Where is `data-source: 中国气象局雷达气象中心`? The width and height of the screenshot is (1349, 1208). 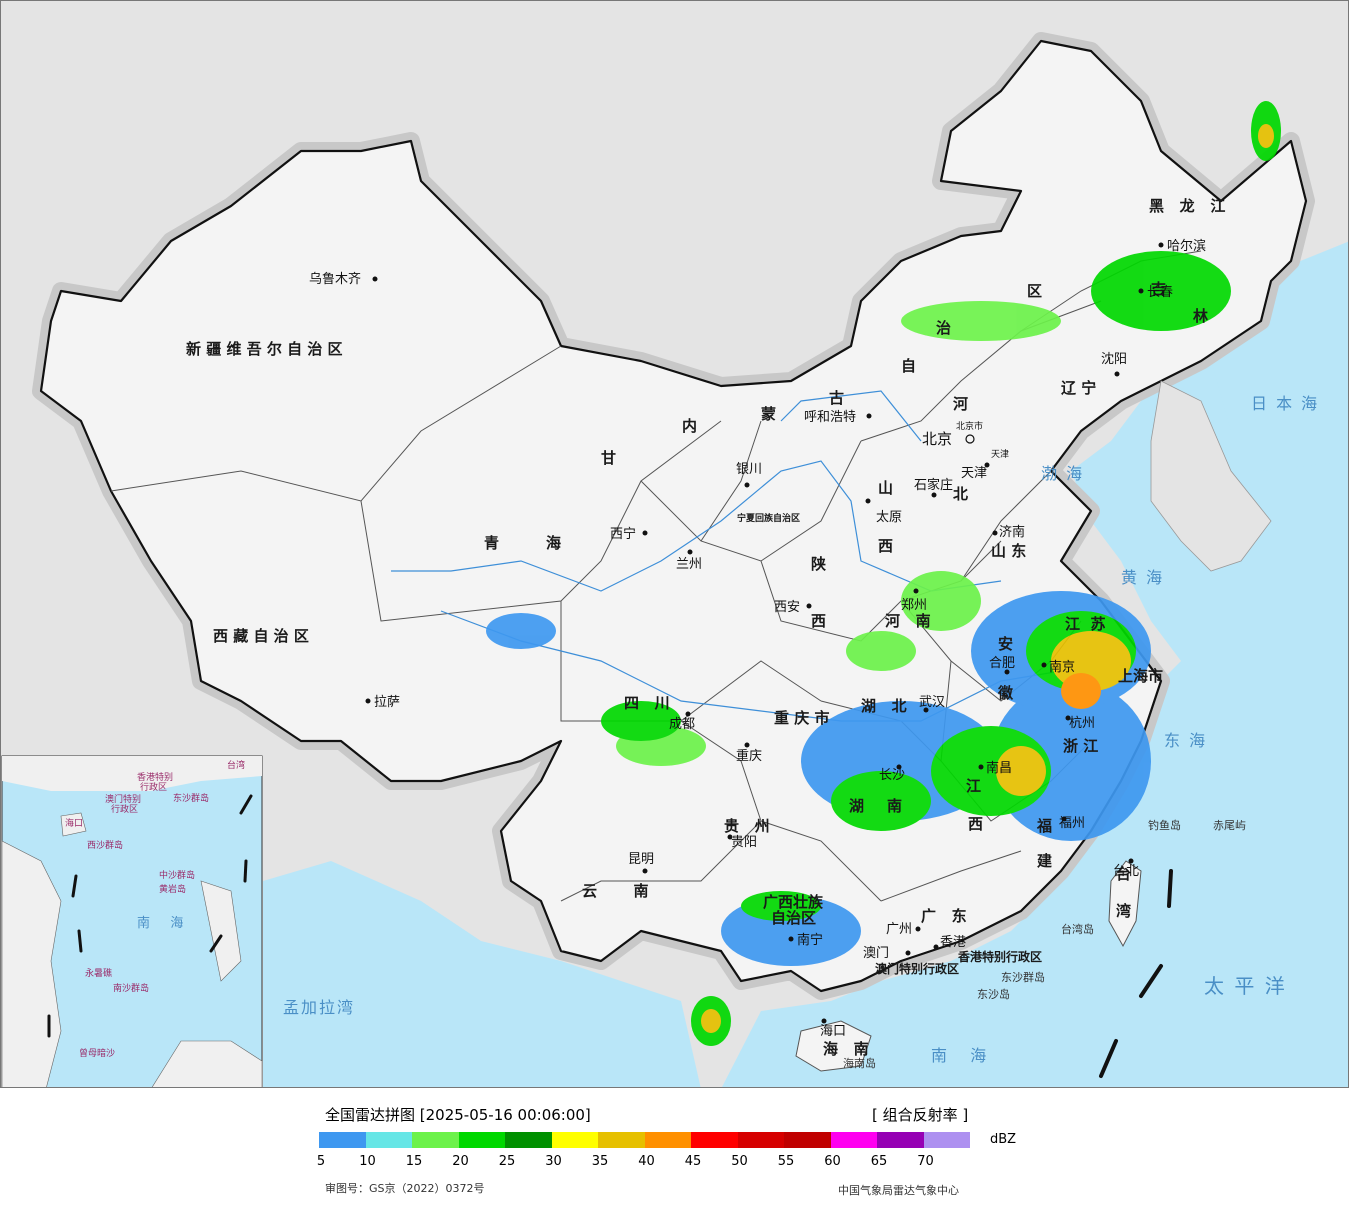 data-source: 中国气象局雷达气象中心 is located at coordinates (898, 1190).